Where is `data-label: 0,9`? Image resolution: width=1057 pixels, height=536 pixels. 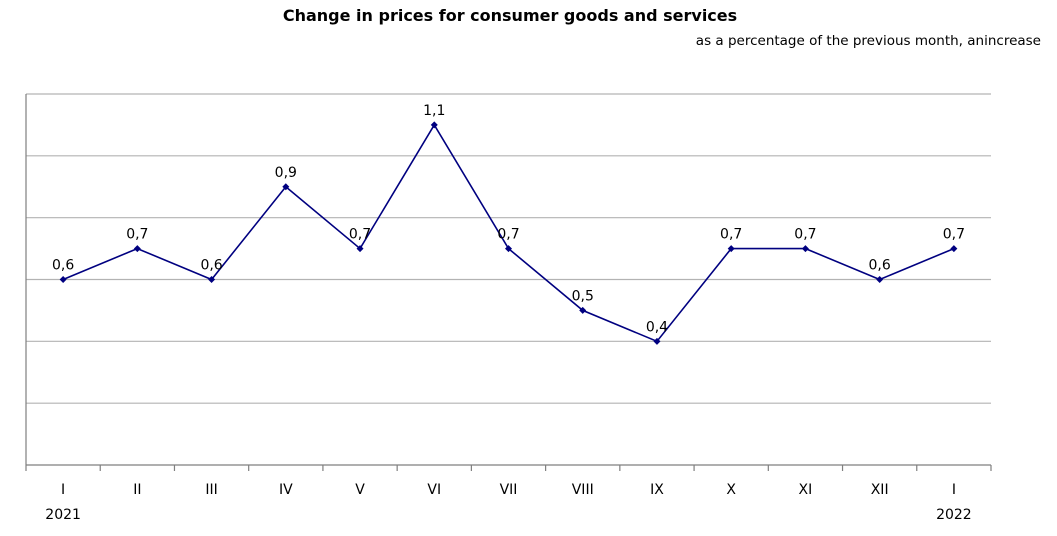
data-label: 0,9 is located at coordinates (286, 173).